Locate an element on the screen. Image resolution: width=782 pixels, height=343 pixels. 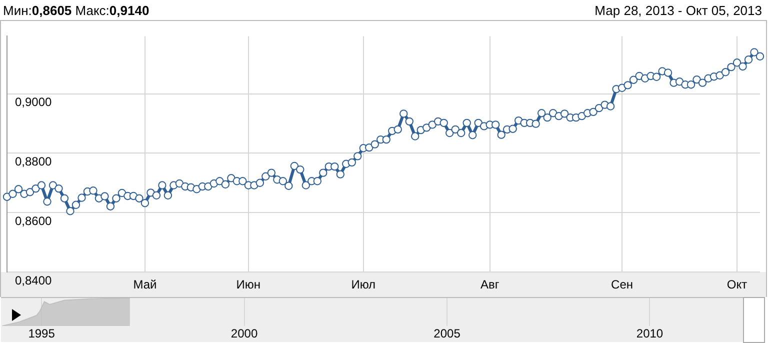
x-tick-label: Июн is located at coordinates (248, 285).